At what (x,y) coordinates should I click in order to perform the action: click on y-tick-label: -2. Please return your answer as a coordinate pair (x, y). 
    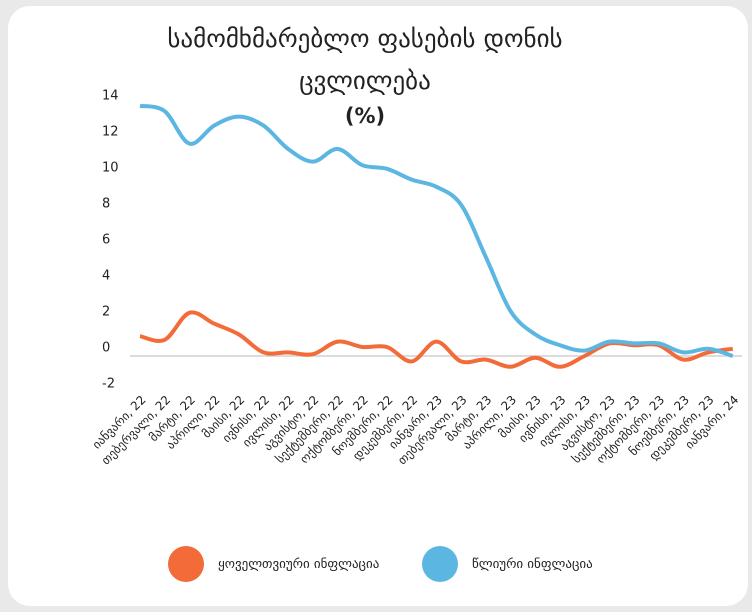
    Looking at the image, I should click on (108, 384).